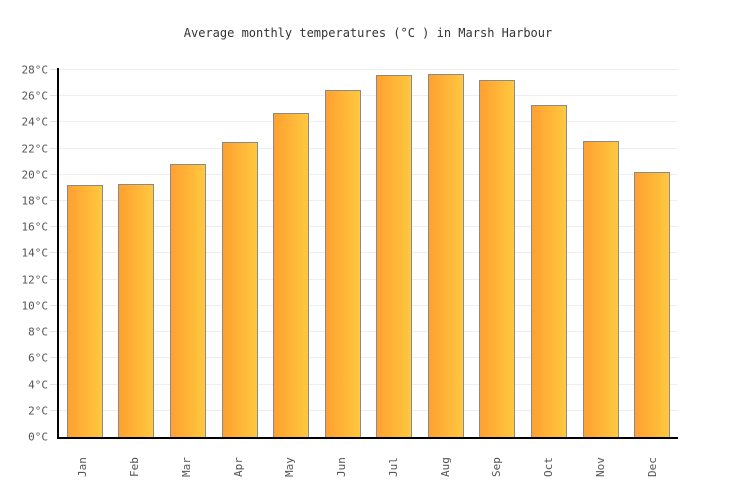 The width and height of the screenshot is (736, 500). What do you see at coordinates (239, 289) in the screenshot?
I see `bar-apr` at bounding box center [239, 289].